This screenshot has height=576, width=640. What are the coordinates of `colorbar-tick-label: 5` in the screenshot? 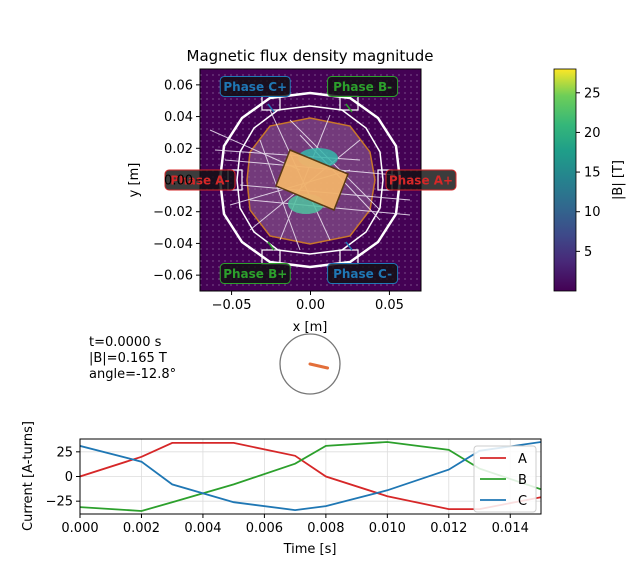 It's located at (588, 252).